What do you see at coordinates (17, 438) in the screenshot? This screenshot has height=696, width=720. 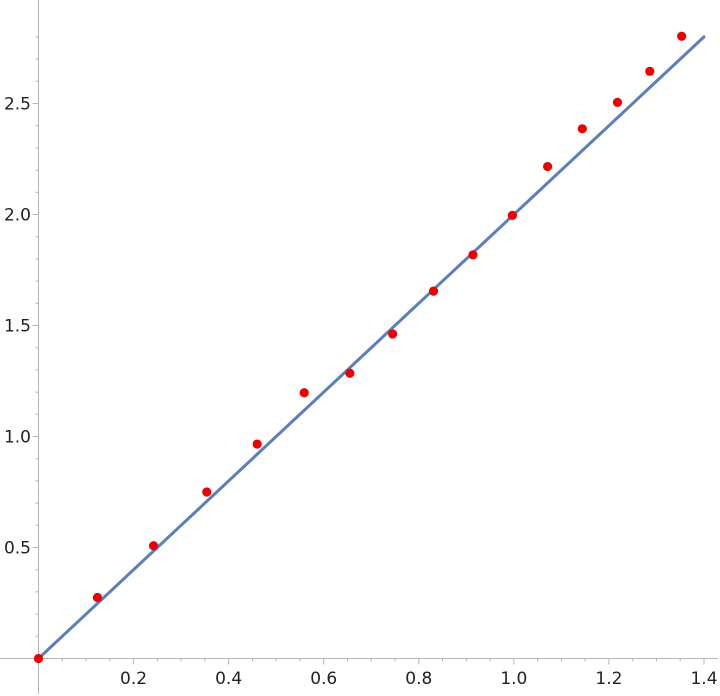 I see `y-tick-label: 1.0` at bounding box center [17, 438].